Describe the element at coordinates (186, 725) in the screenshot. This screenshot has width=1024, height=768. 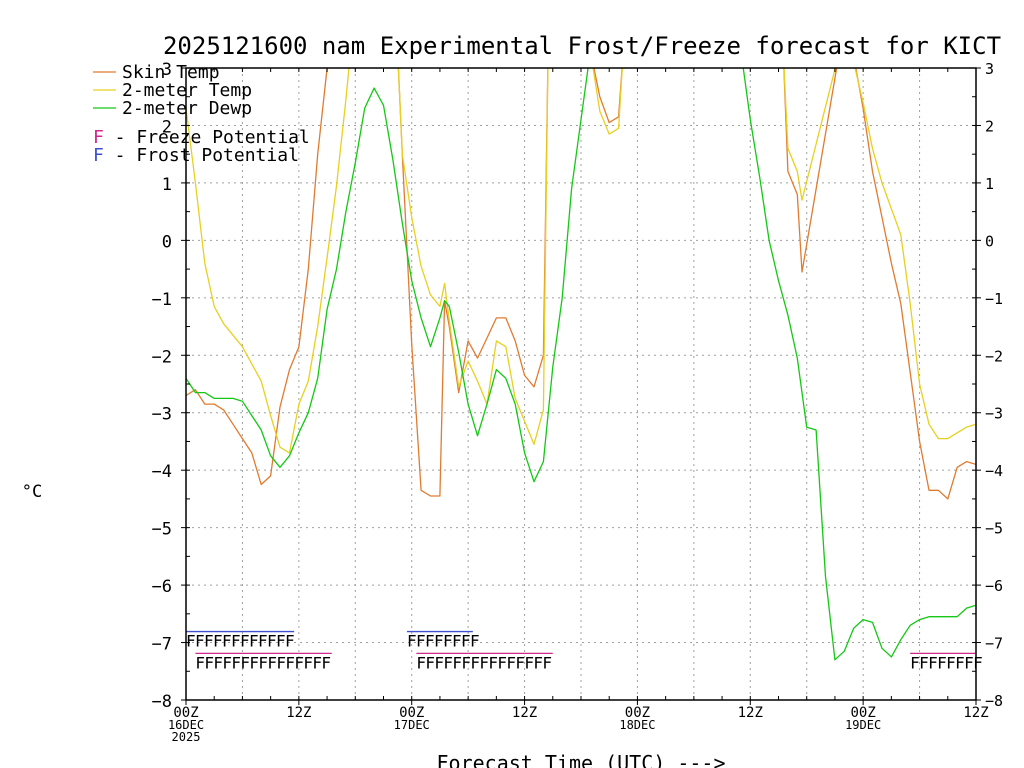
I see `x-tick-label: 16DEC` at that location.